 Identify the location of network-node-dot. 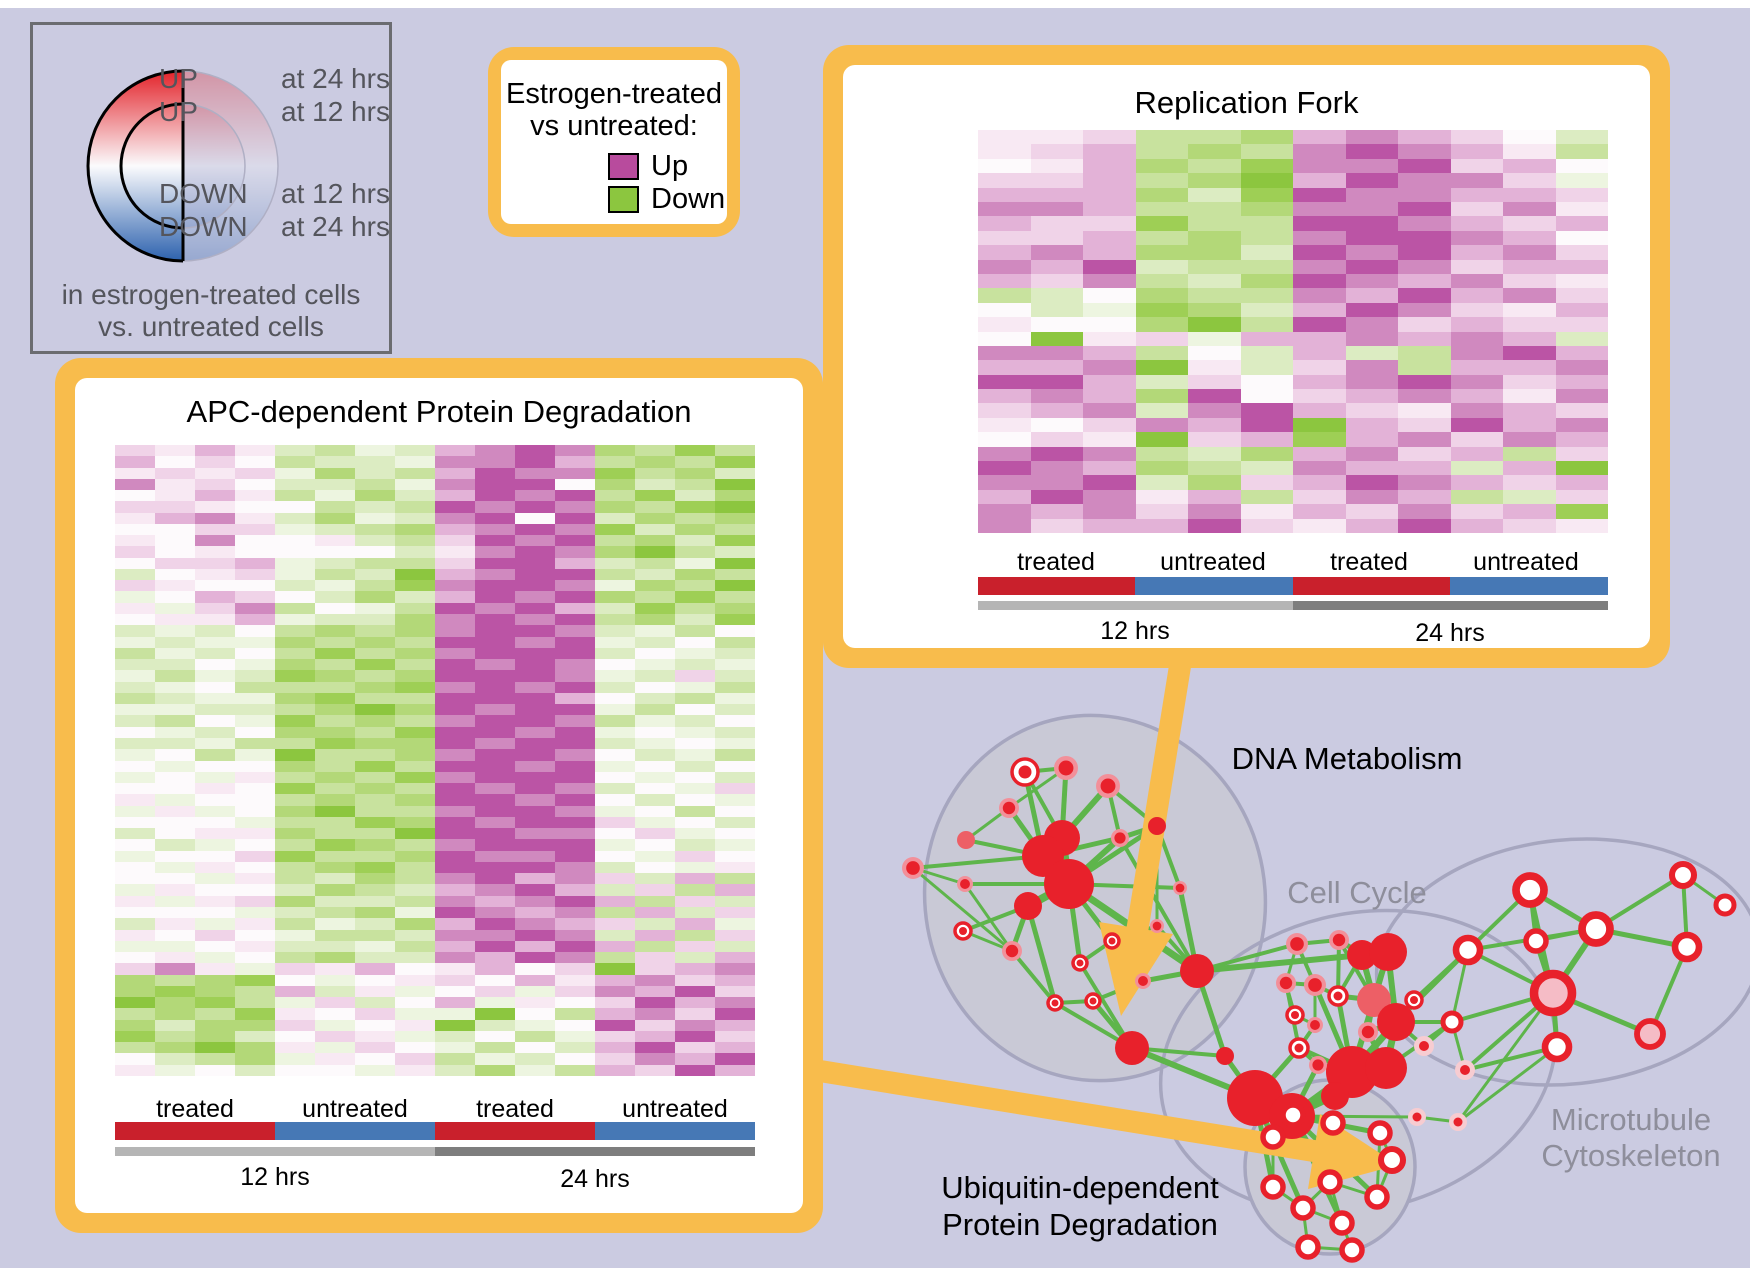
(1093, 1001).